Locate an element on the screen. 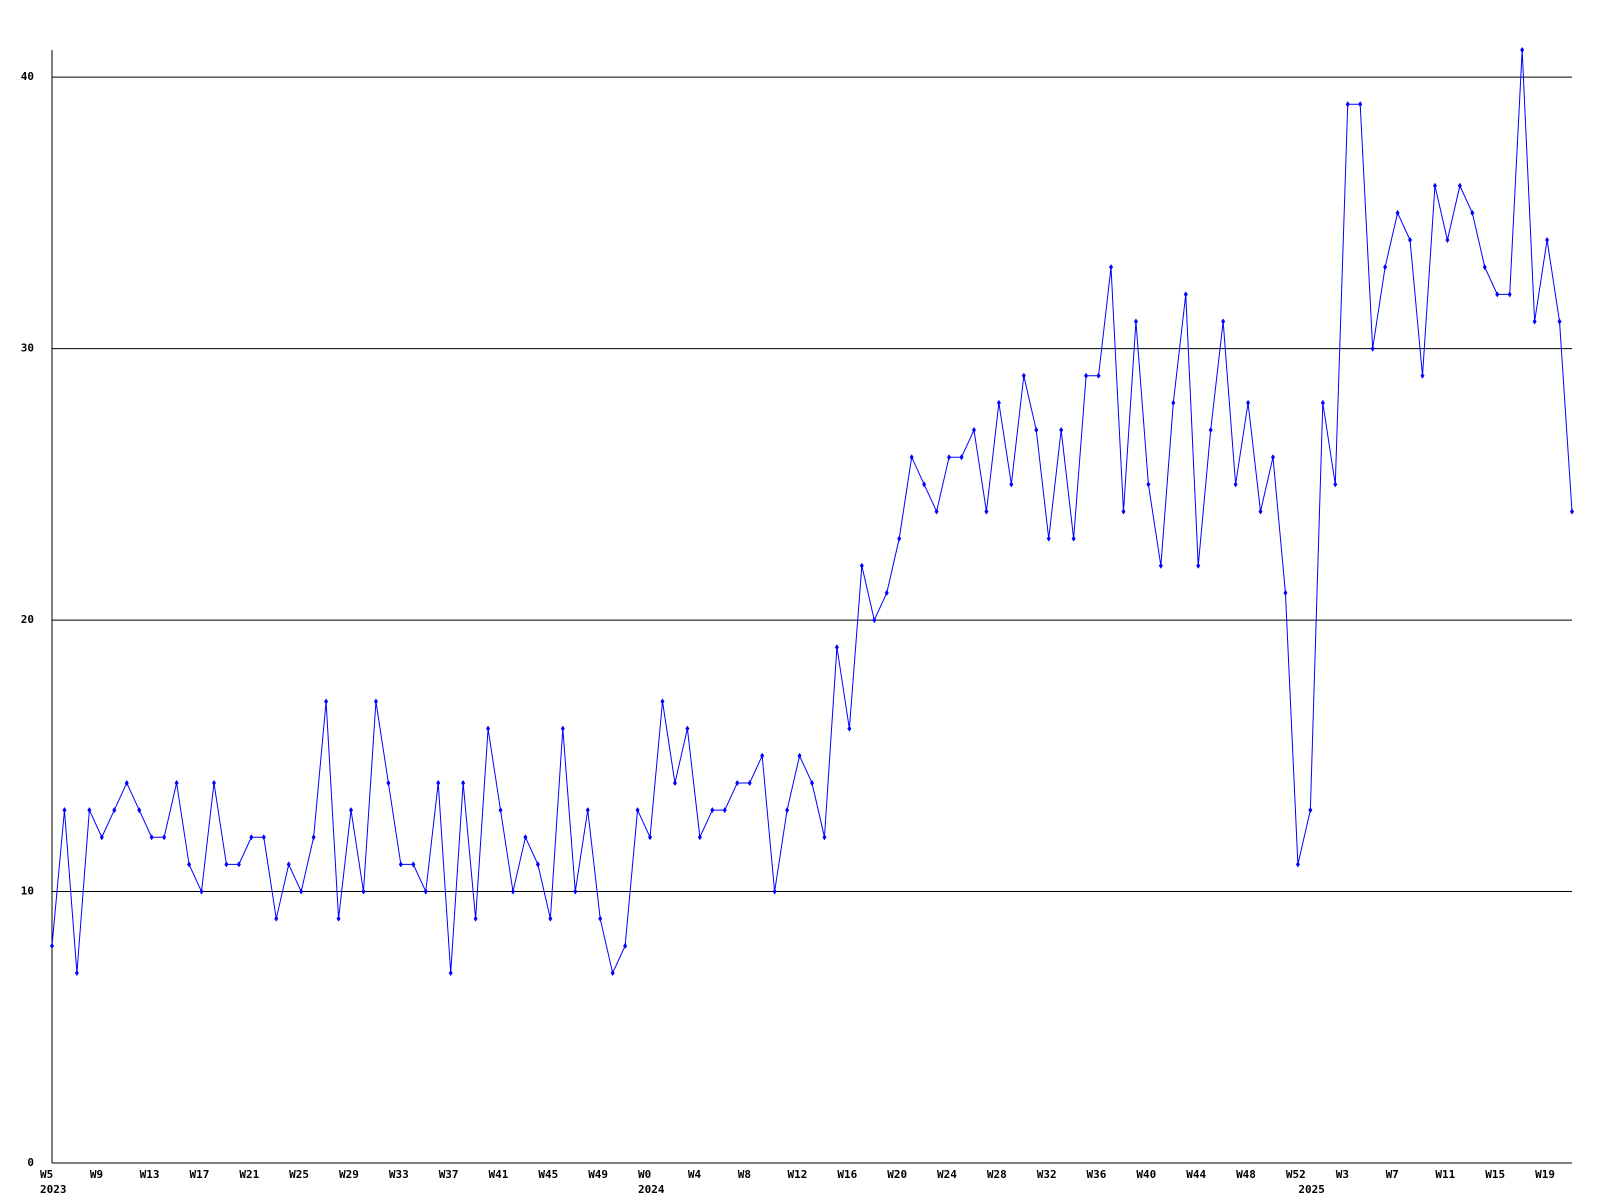 Image resolution: width=1600 pixels, height=1200 pixels. x-tick-label: W12 is located at coordinates (798, 1174).